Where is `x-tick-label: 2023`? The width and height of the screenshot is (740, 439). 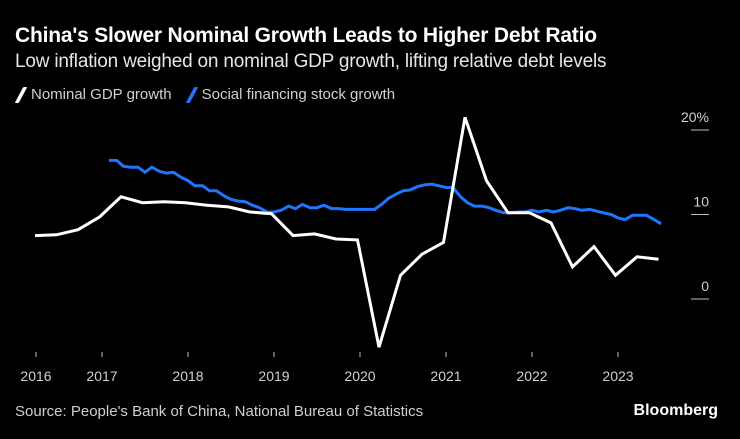
x-tick-label: 2023 is located at coordinates (617, 376).